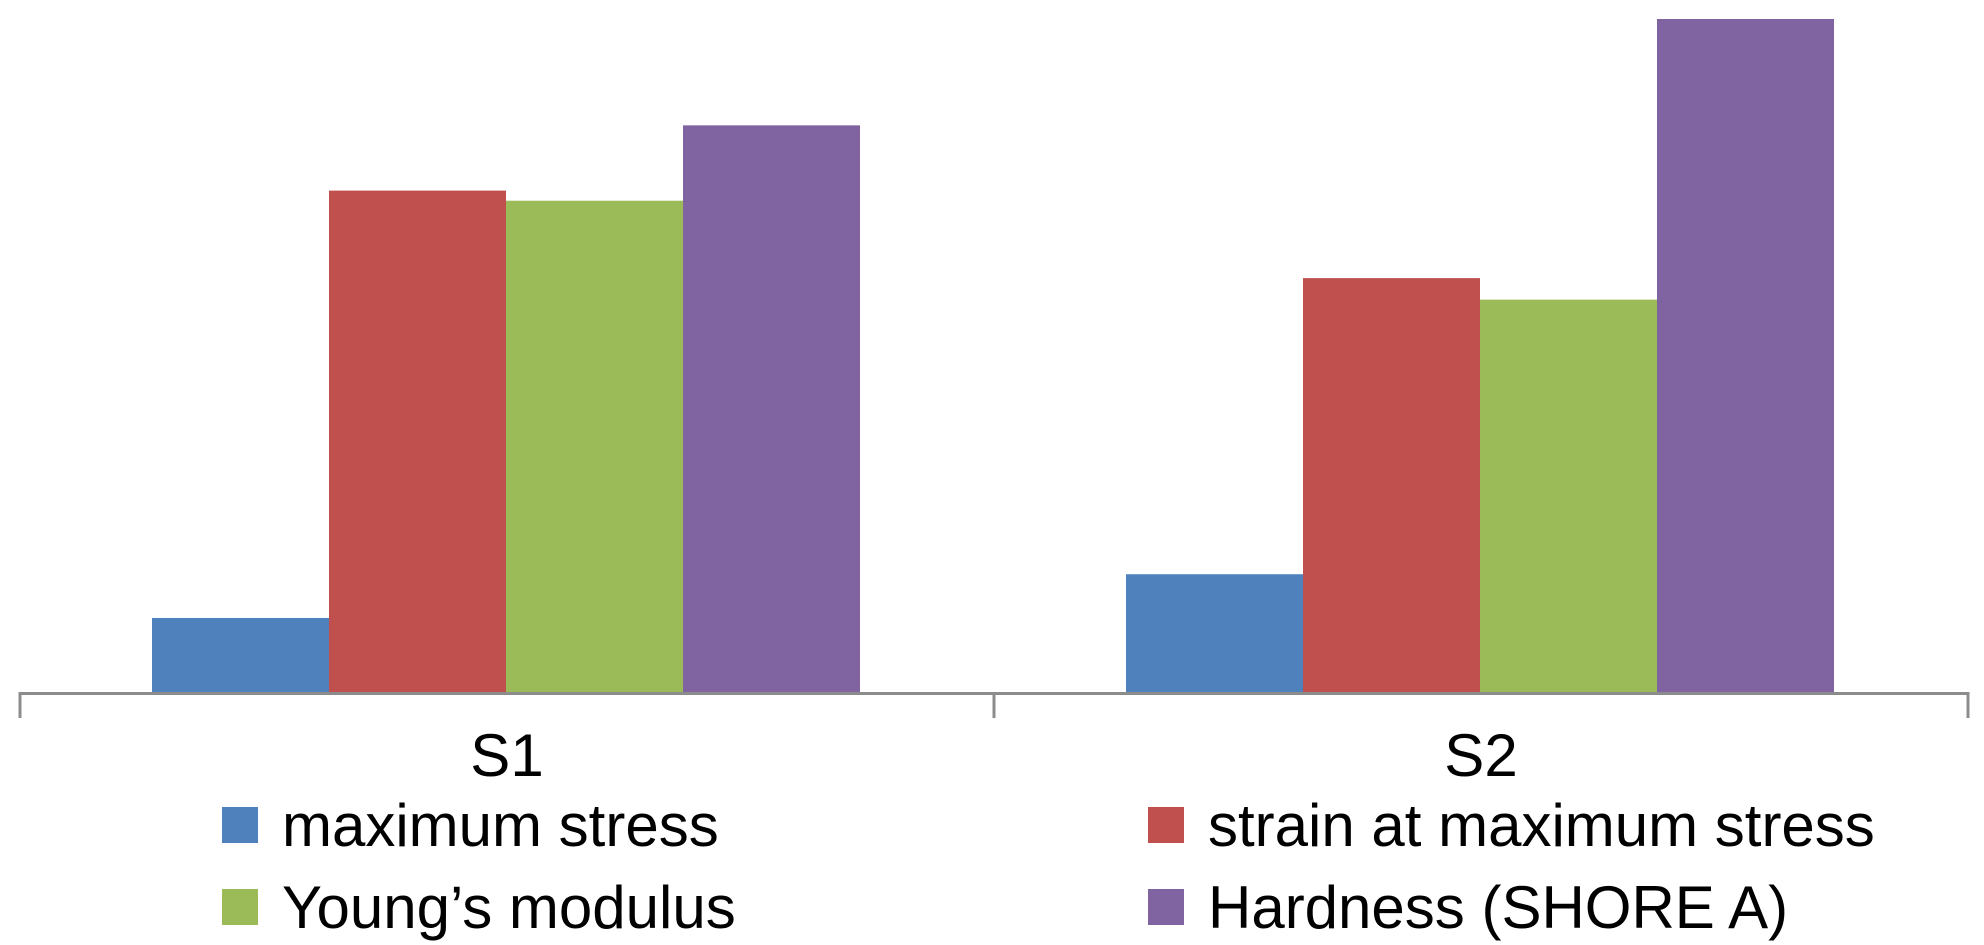 This screenshot has width=1984, height=945. What do you see at coordinates (506, 755) in the screenshot?
I see `x-tick-label-s1: S1` at bounding box center [506, 755].